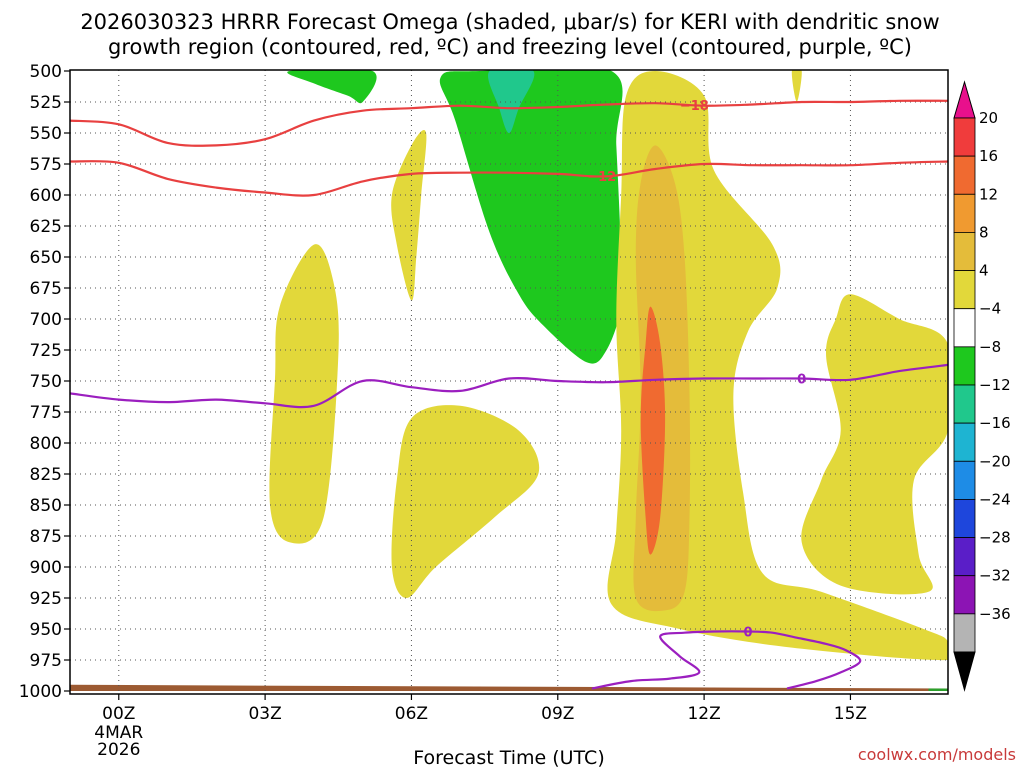  I want to click on freezing-level-lower-label: 0, so click(747, 632).